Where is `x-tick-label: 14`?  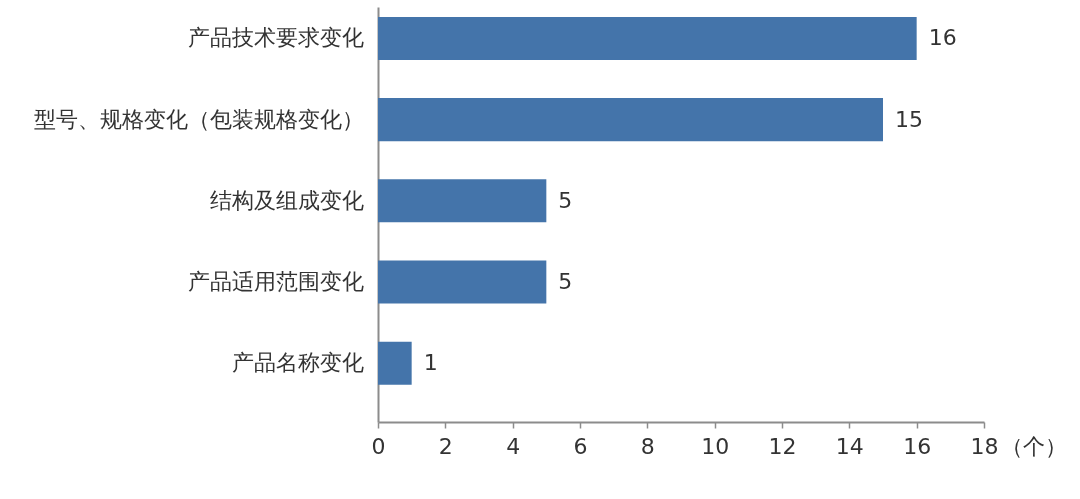 x-tick-label: 14 is located at coordinates (849, 446).